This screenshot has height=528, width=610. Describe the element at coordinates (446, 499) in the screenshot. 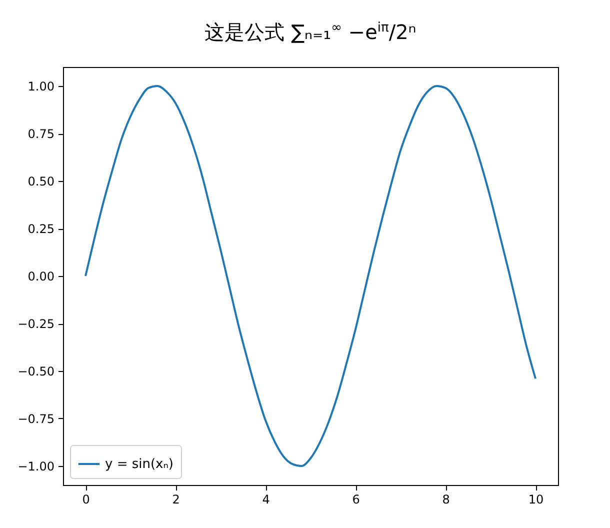

I see `x-tick-label: 8` at that location.